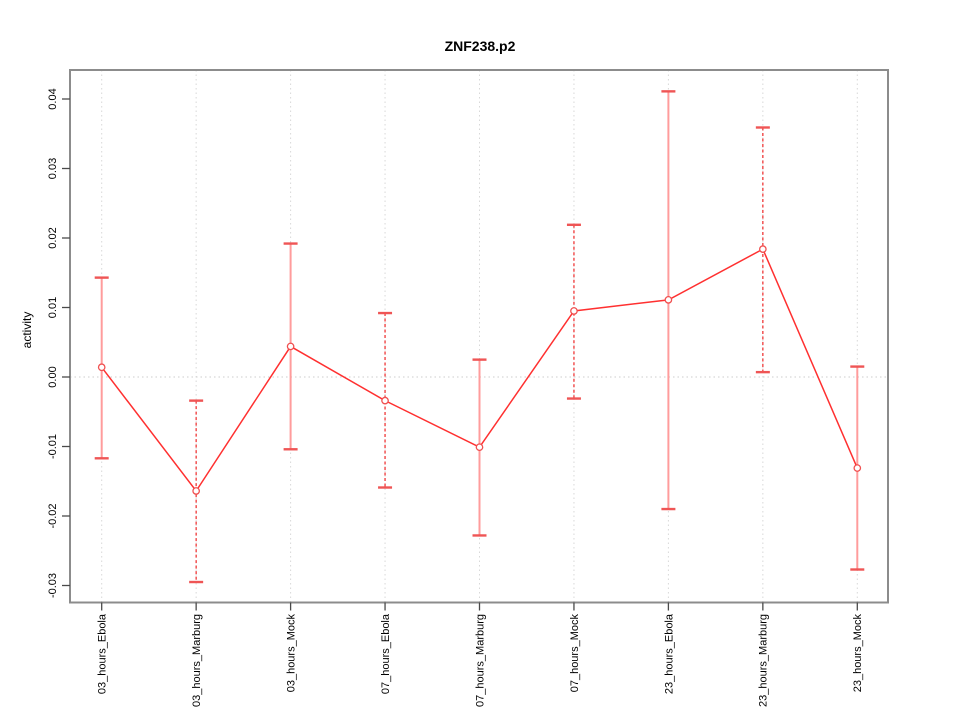 This screenshot has height=720, width=960. I want to click on x-tick-label: 07_hours_Ebola, so click(386, 653).